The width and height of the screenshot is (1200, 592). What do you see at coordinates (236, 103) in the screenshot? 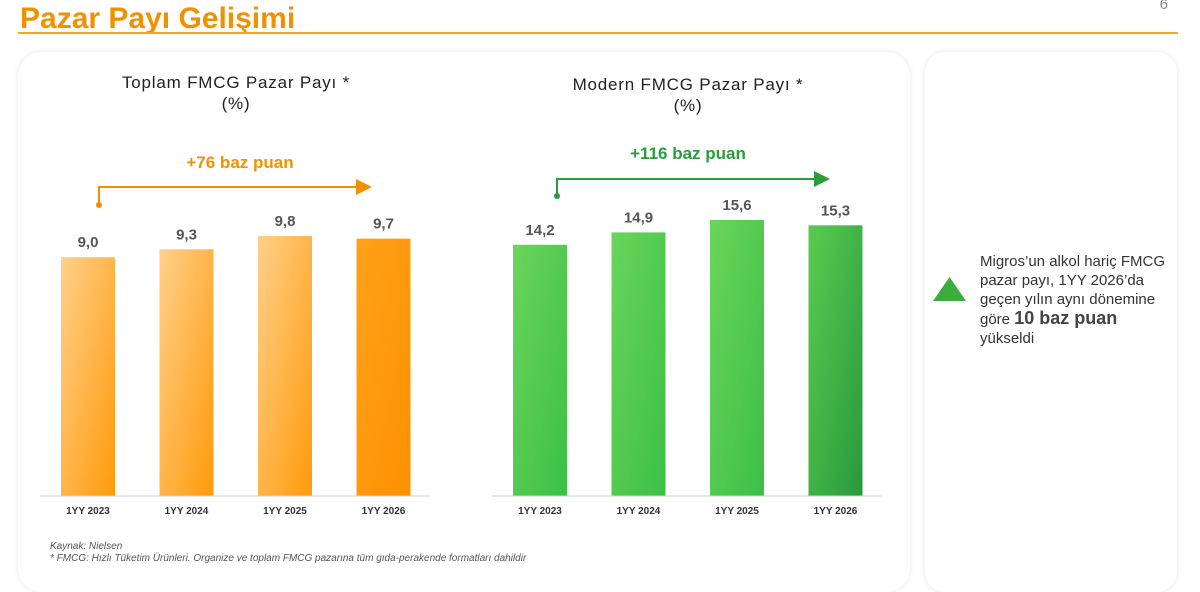
I see `left-chart-title-line2: (%)` at bounding box center [236, 103].